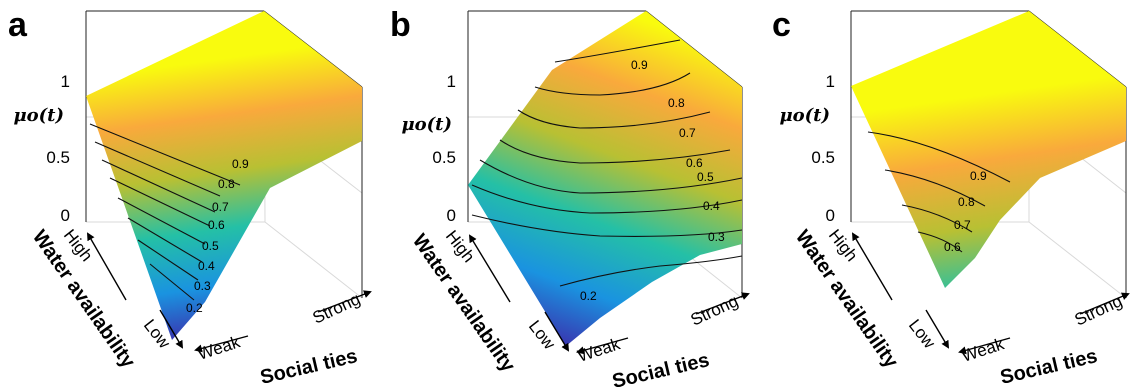 The width and height of the screenshot is (1135, 389). Describe the element at coordinates (217, 236) in the screenshot. I see `contour-labels-a: 0.9 0.8 0.7 0.6 0.5 0.4 0.3 0.2` at that location.